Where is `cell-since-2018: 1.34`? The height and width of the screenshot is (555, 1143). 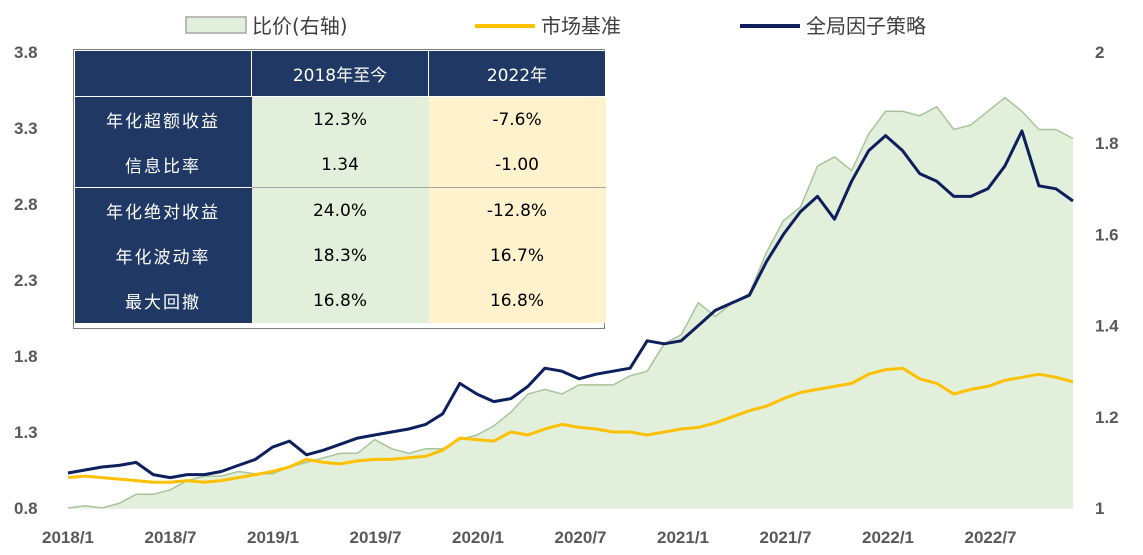
cell-since-2018: 1.34 is located at coordinates (340, 165).